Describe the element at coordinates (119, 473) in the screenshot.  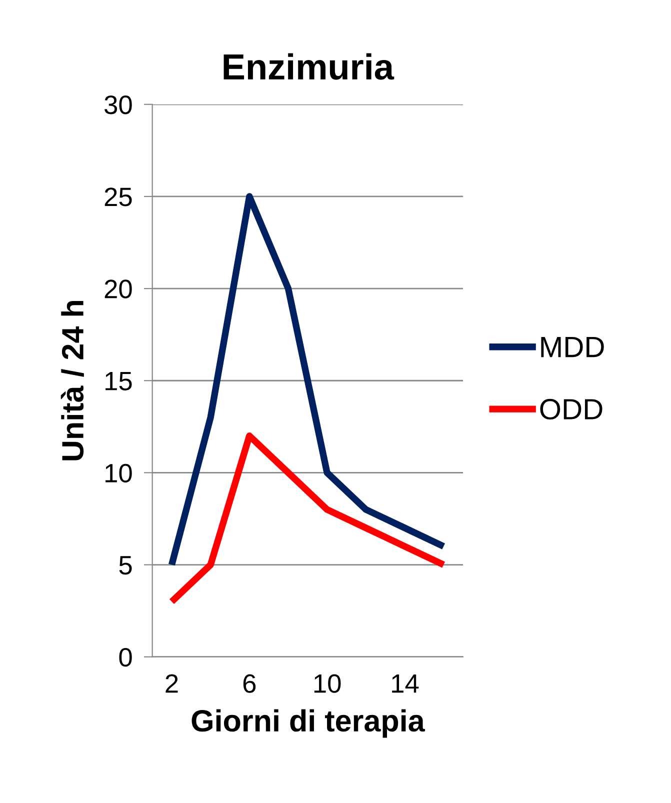
I see `y-tick-label: 10` at that location.